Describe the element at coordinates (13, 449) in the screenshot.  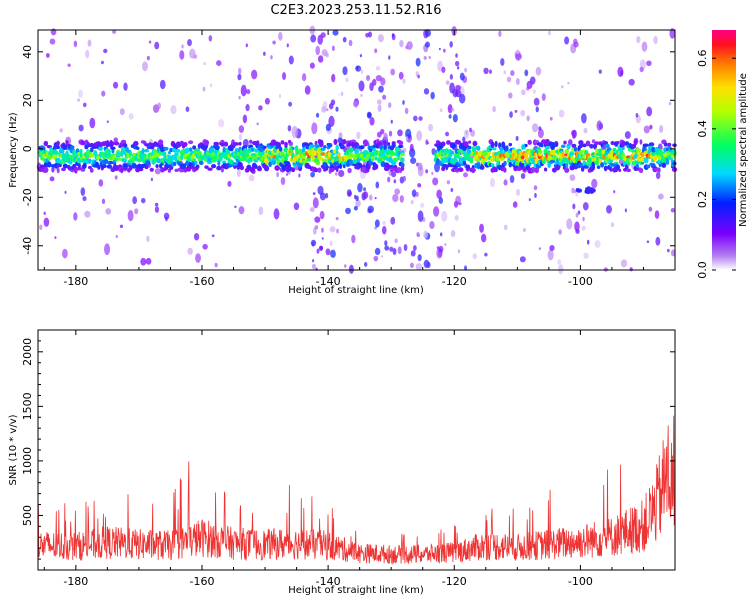
I see `snr-y-axis-label: SNR (10 * v/v)` at that location.